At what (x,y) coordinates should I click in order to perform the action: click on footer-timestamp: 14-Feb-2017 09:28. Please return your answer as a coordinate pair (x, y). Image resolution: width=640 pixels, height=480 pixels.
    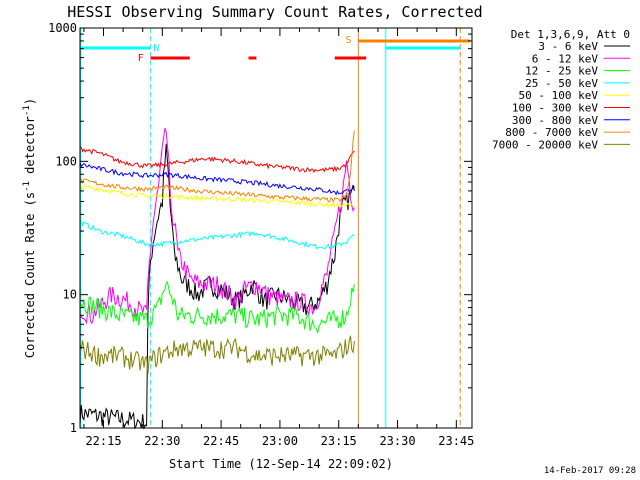
    Looking at the image, I should click on (590, 471).